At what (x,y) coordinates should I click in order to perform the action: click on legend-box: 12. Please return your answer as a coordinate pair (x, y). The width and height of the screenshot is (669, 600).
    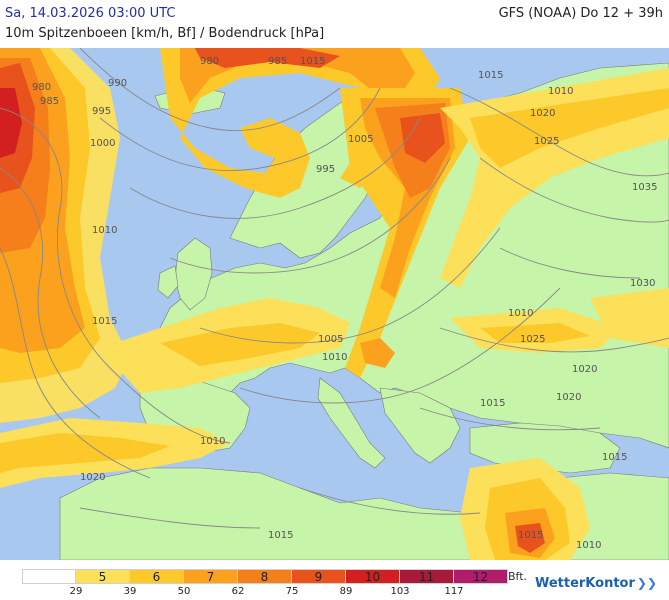
    Looking at the image, I should click on (481, 576).